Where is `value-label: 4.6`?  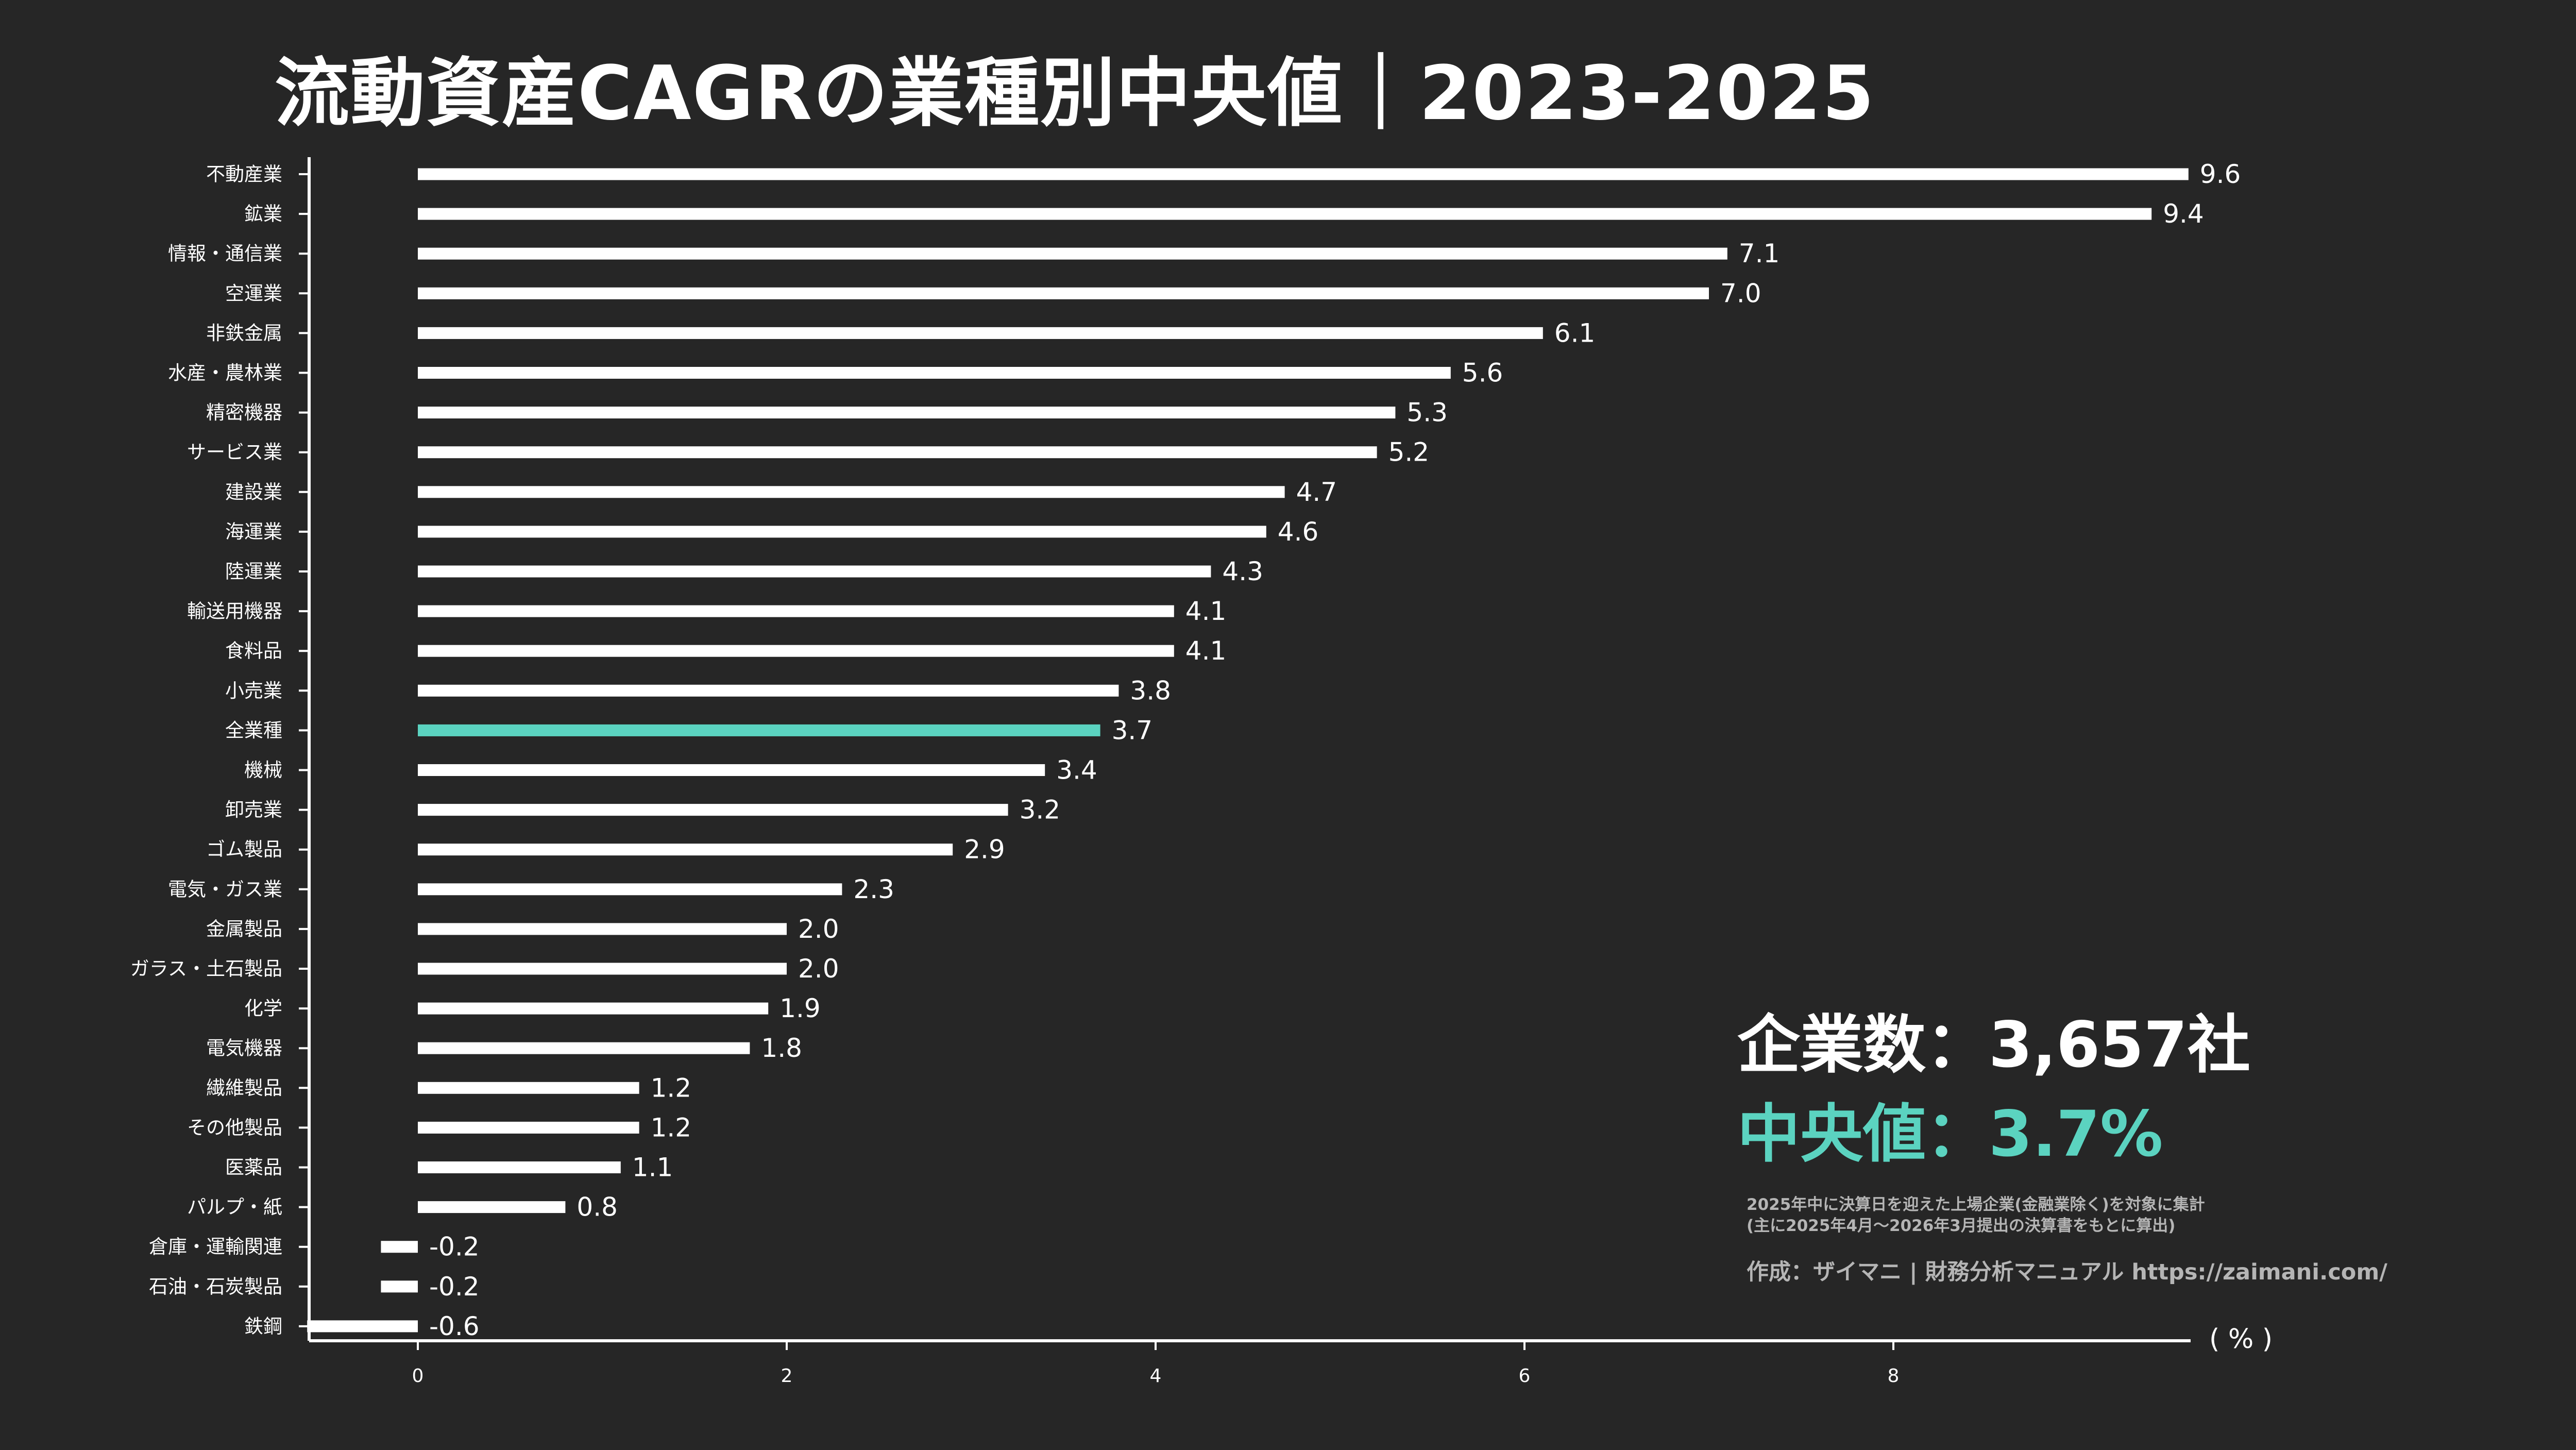 value-label: 4.6 is located at coordinates (1299, 532).